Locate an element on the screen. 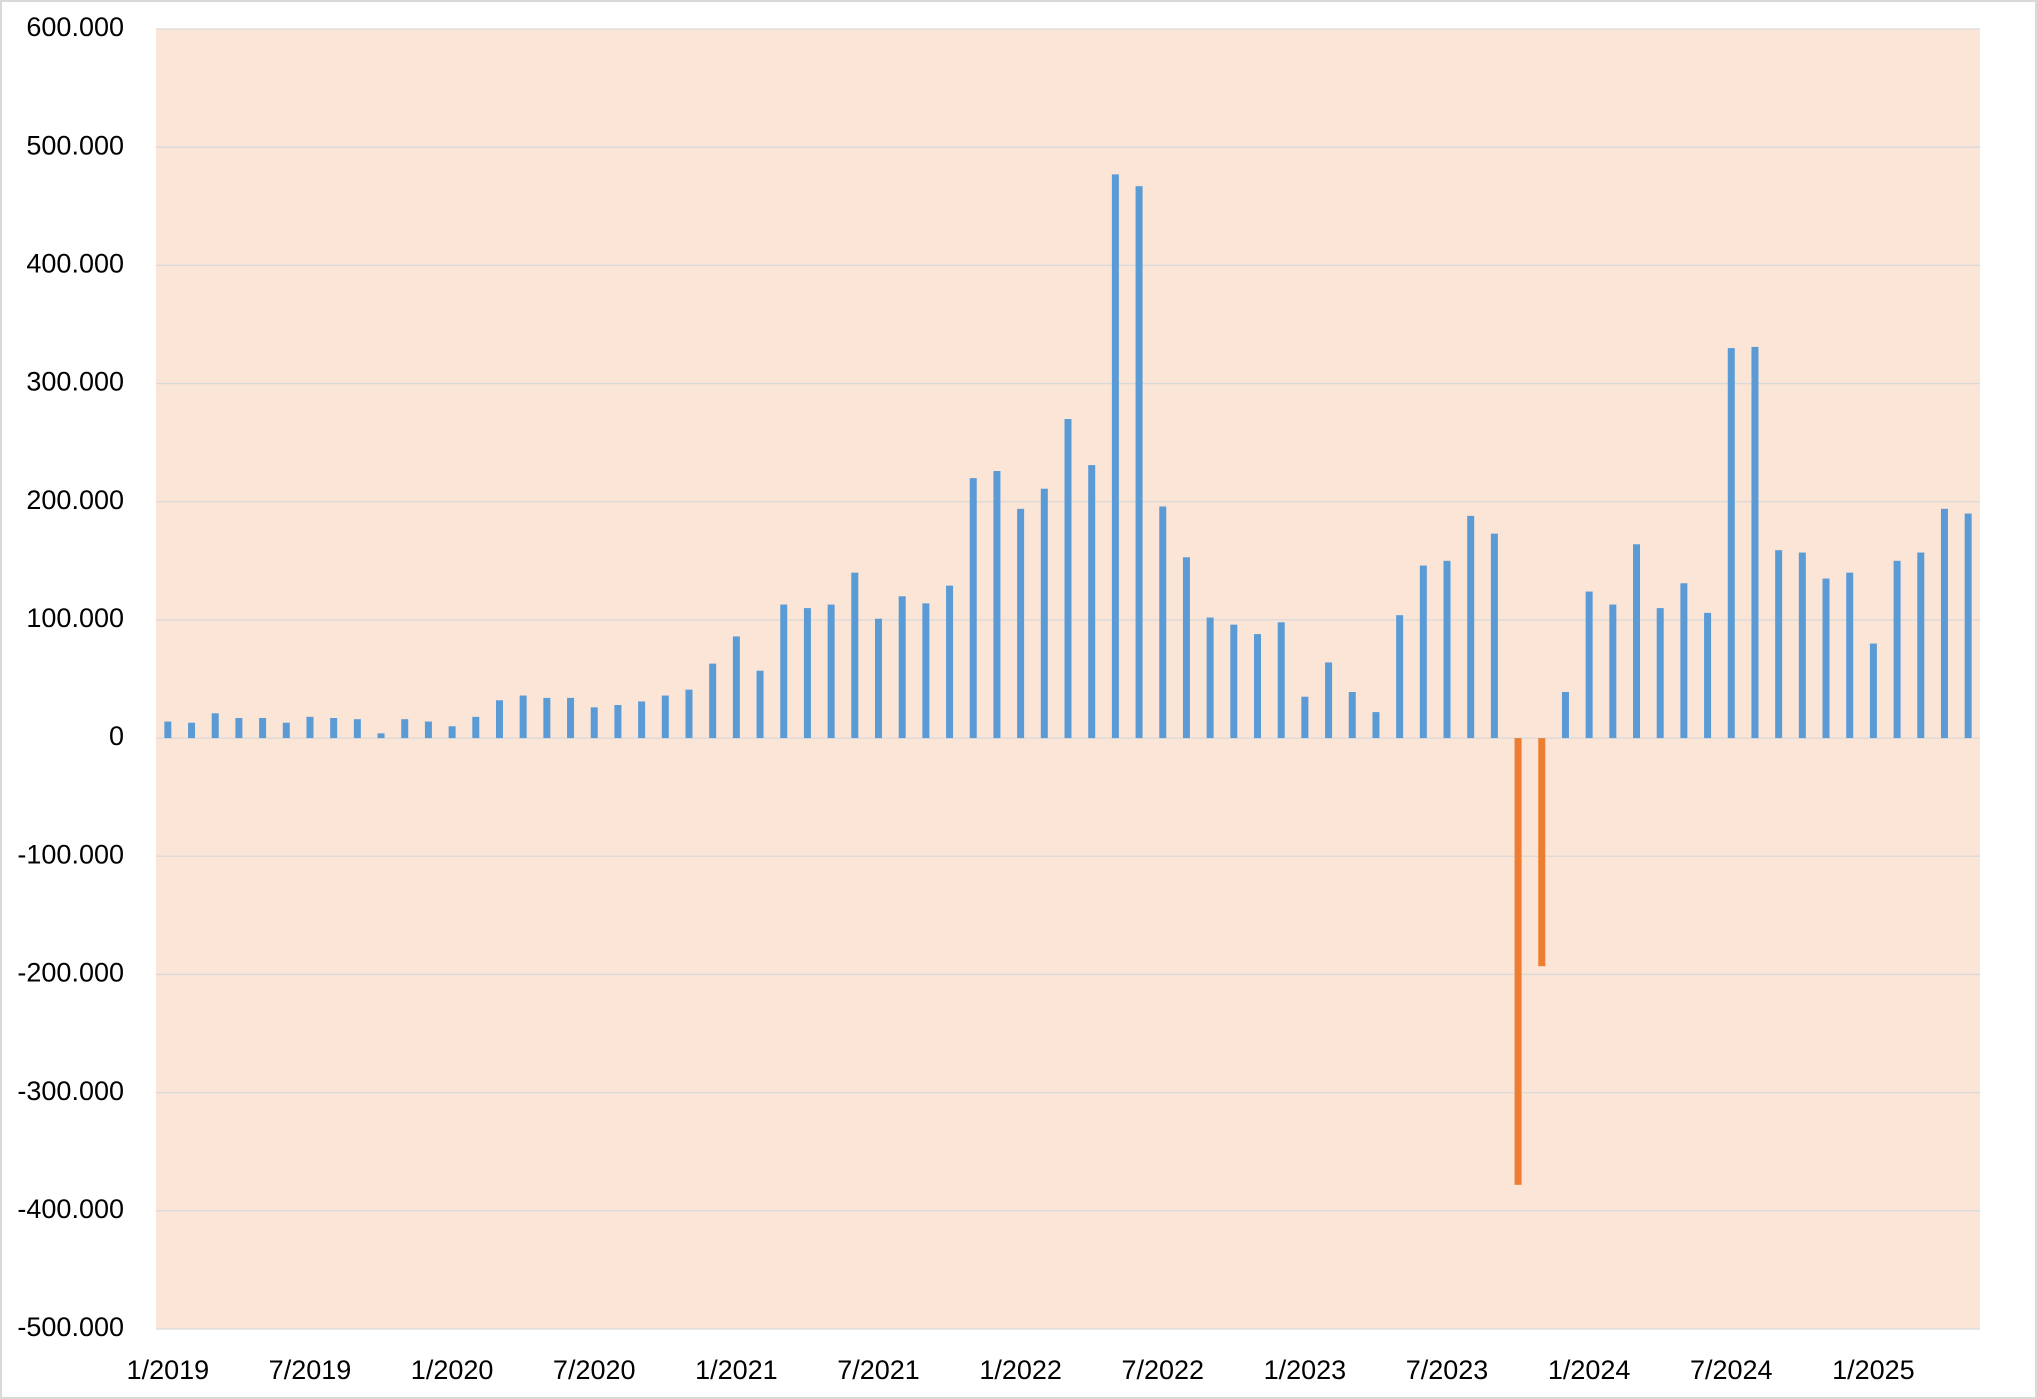  y-tick-label: -200.000 is located at coordinates (70, 973).